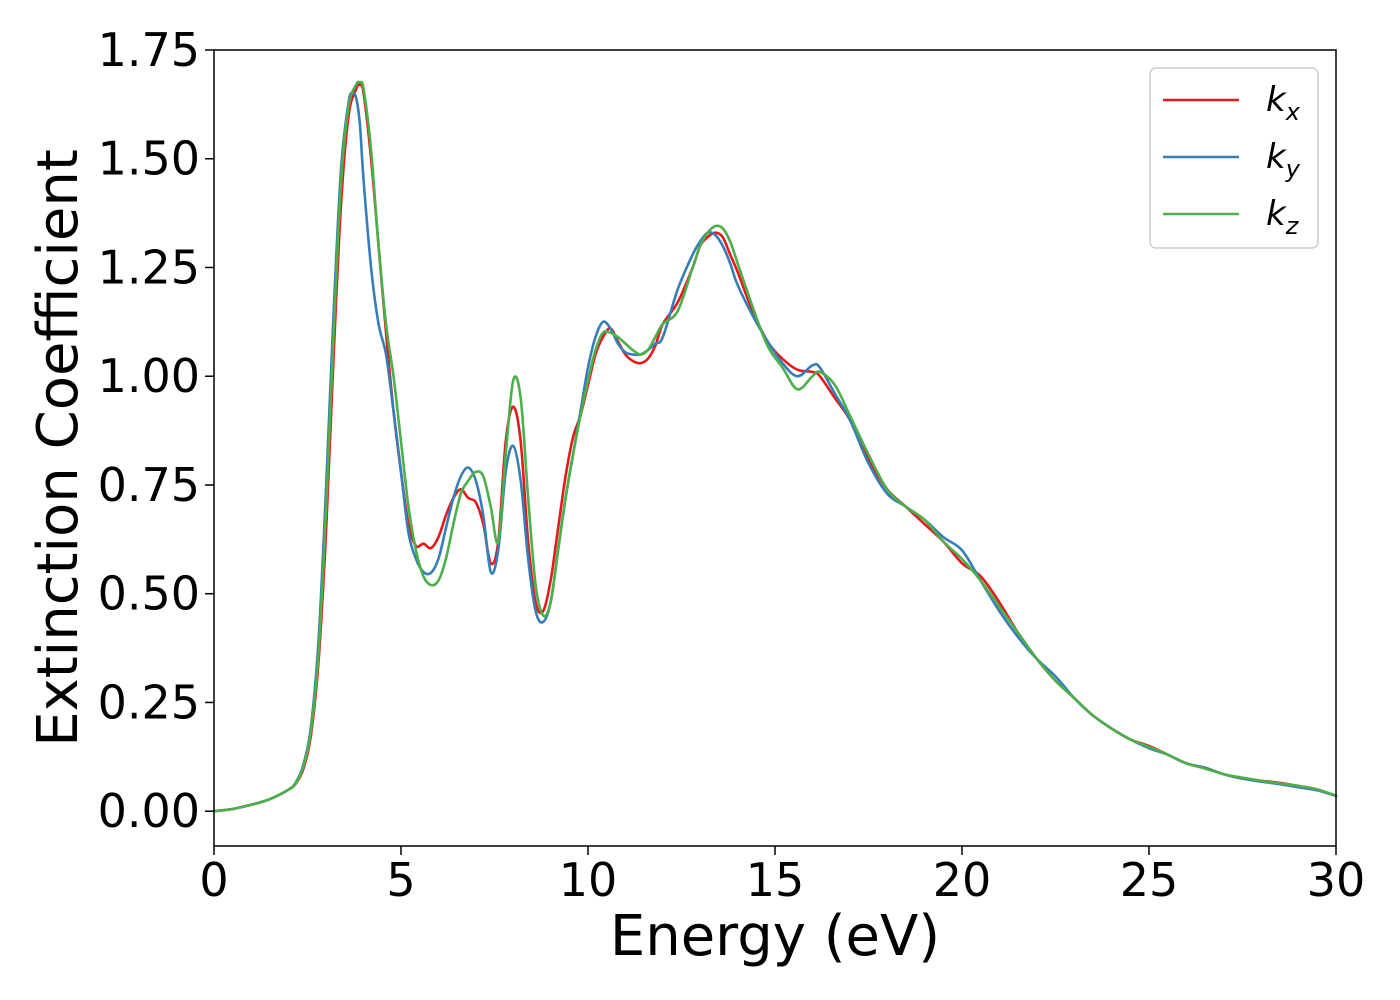 This screenshot has width=1400, height=1000. Describe the element at coordinates (149, 159) in the screenshot. I see `y-tick-label: 1.50` at that location.